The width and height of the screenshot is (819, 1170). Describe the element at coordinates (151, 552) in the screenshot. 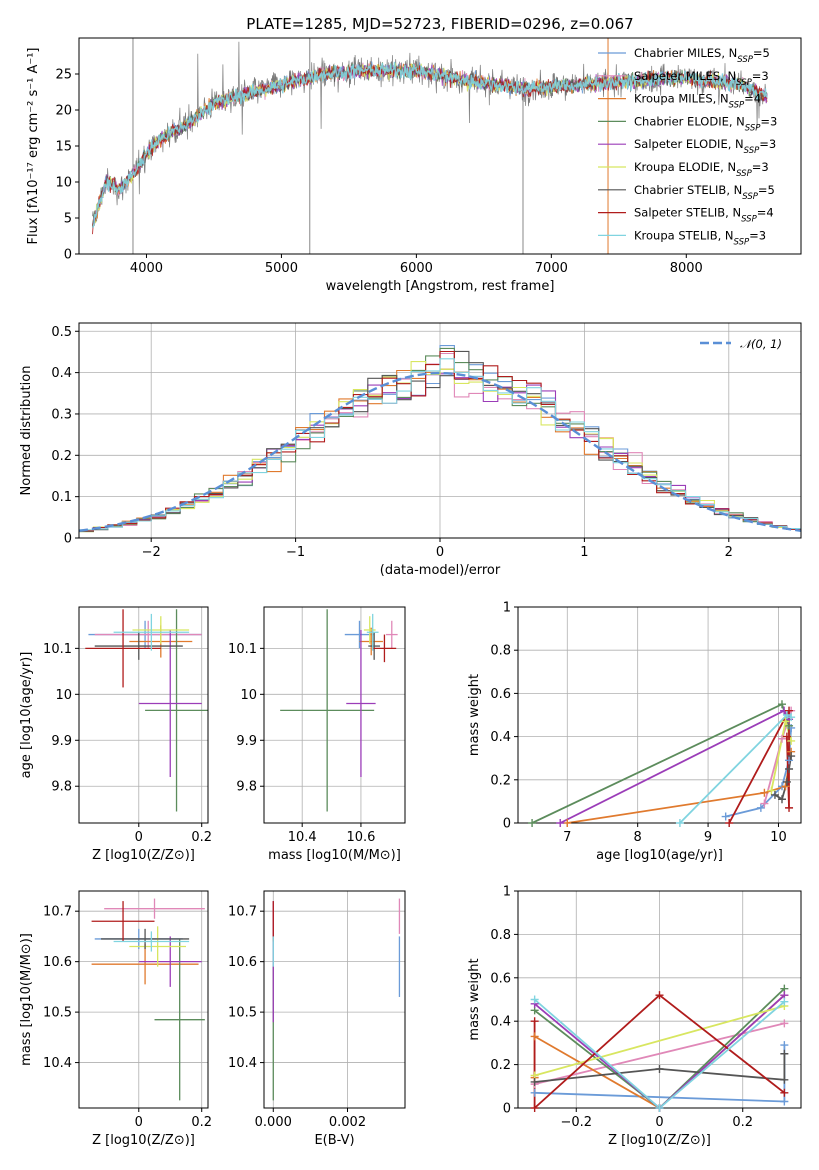

I see `x-tick-label: −2` at that location.